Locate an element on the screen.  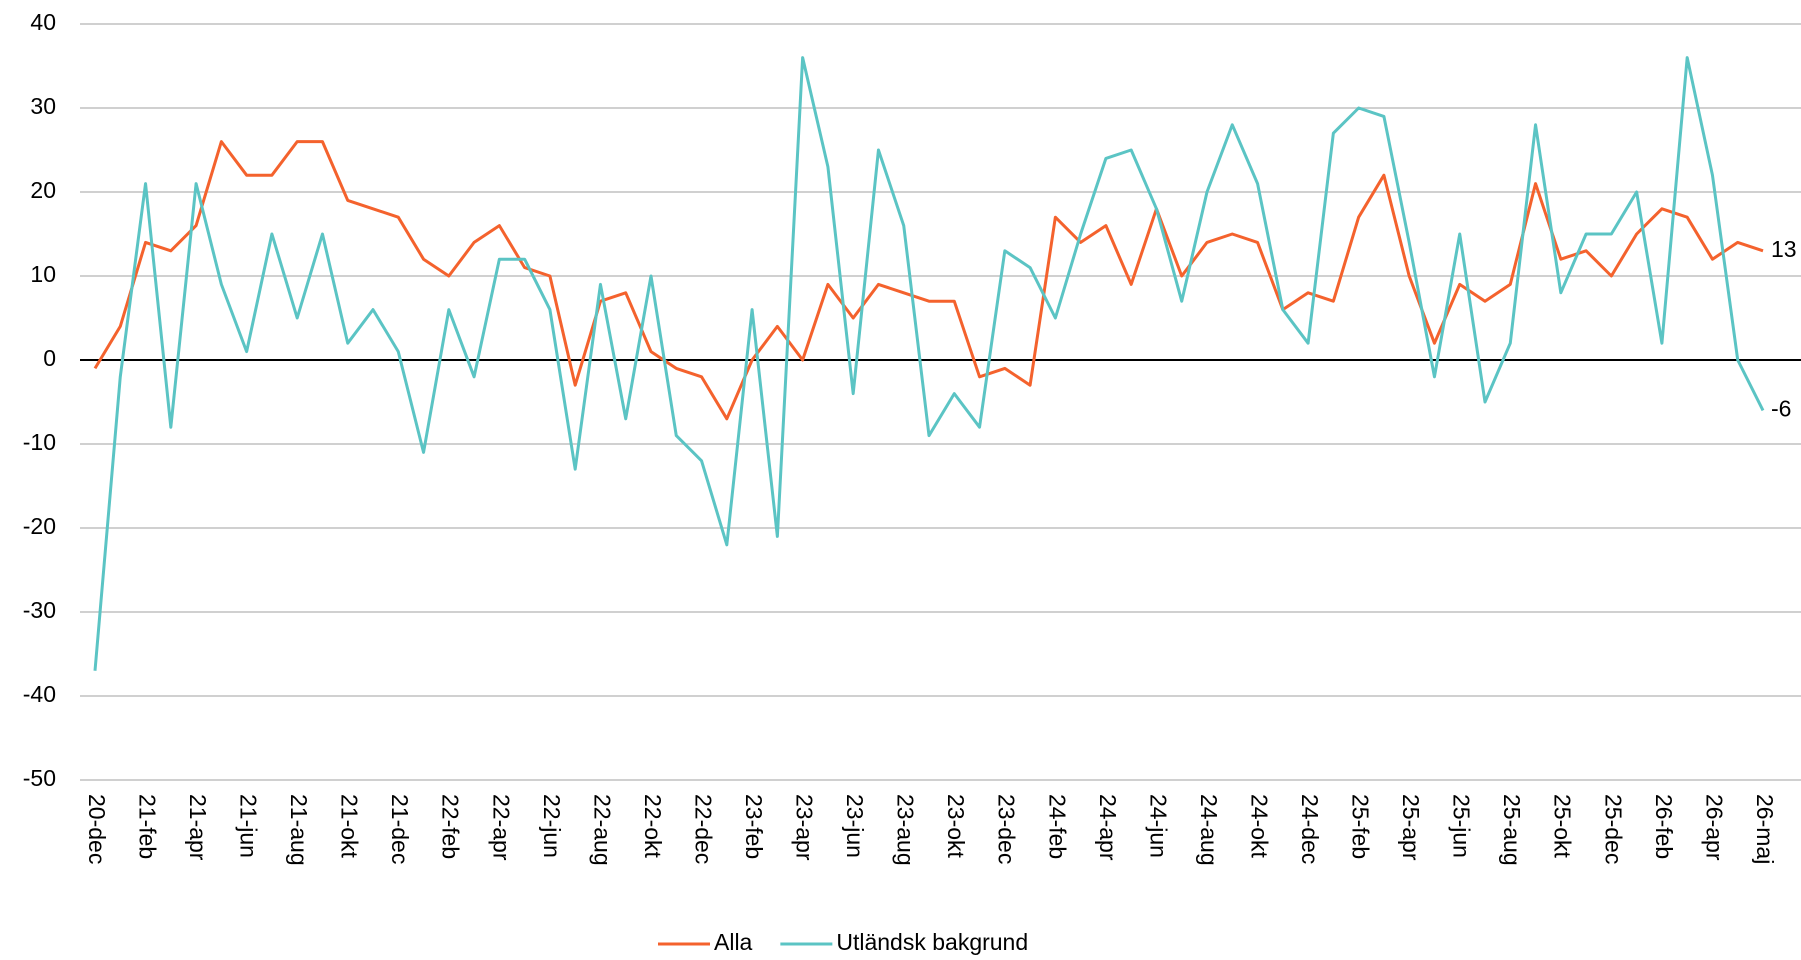
x-tick-label: 24-dec is located at coordinates (1310, 829).